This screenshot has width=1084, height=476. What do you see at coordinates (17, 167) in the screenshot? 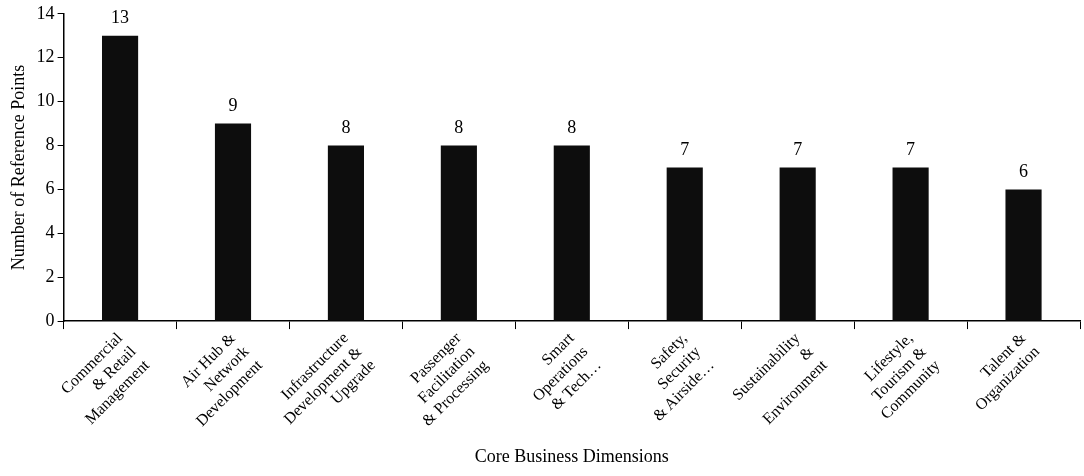
I see `y-axis-title: Number of Reference Points` at bounding box center [17, 167].